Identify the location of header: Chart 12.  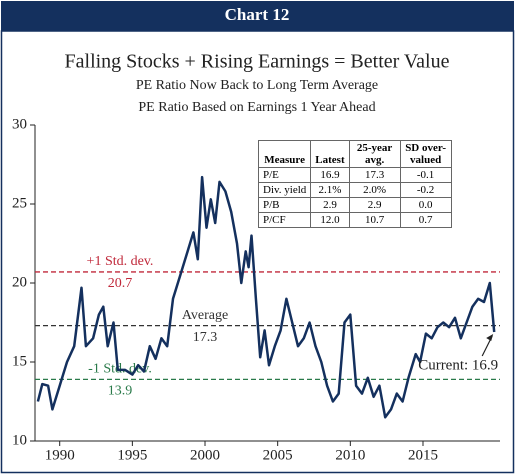
(257, 14).